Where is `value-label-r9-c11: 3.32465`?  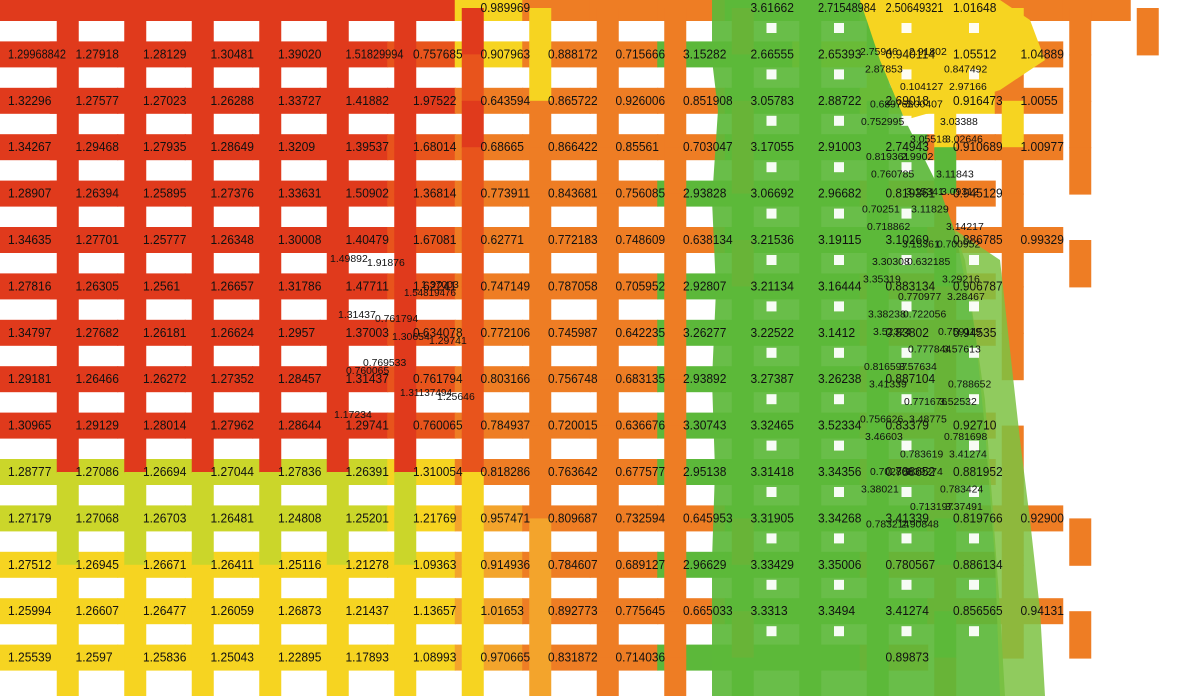 value-label-r9-c11: 3.32465 is located at coordinates (772, 426).